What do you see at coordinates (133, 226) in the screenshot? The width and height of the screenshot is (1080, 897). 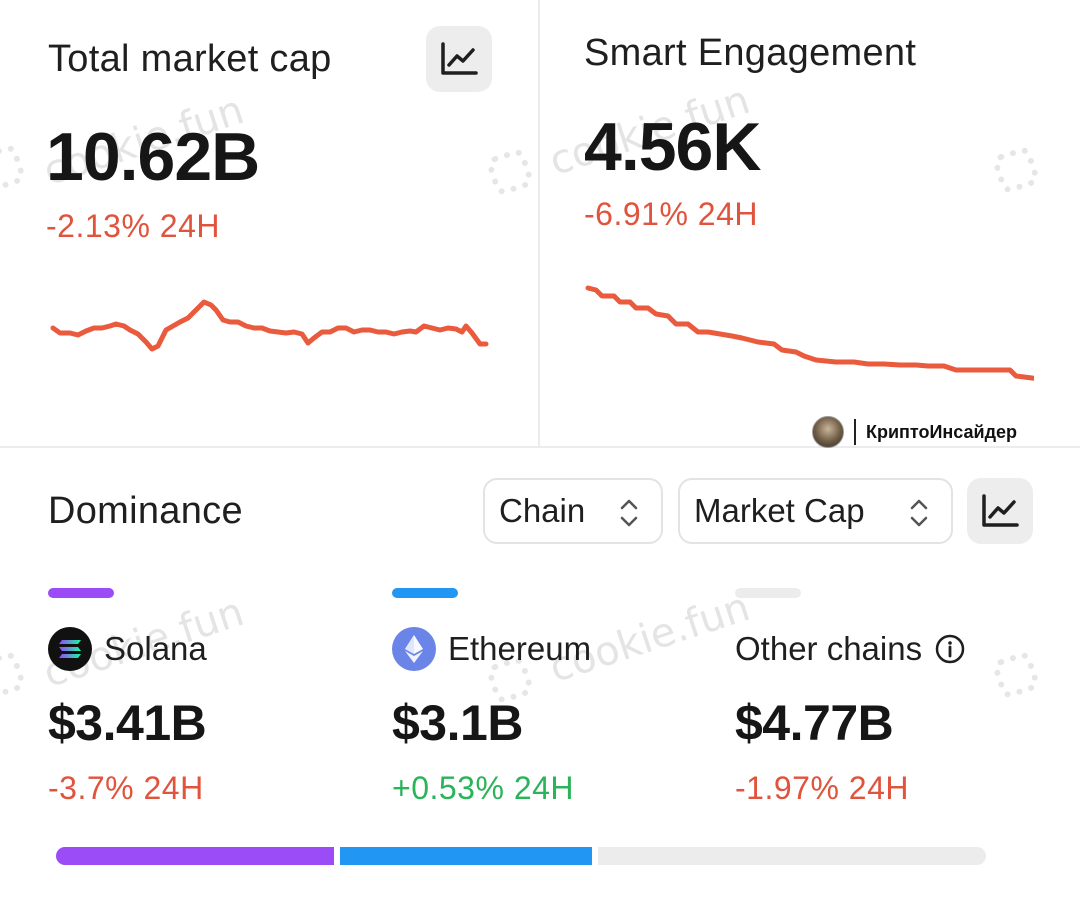 I see `market-cap-change: -2.13% 24H` at bounding box center [133, 226].